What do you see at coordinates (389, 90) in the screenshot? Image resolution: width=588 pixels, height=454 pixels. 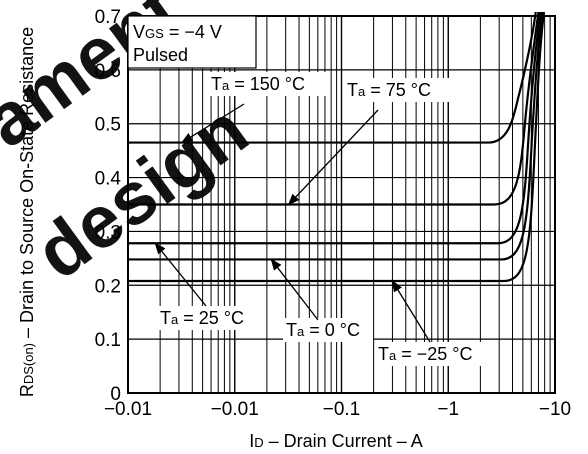 I see `series-label: Ta = 75 °C` at bounding box center [389, 90].